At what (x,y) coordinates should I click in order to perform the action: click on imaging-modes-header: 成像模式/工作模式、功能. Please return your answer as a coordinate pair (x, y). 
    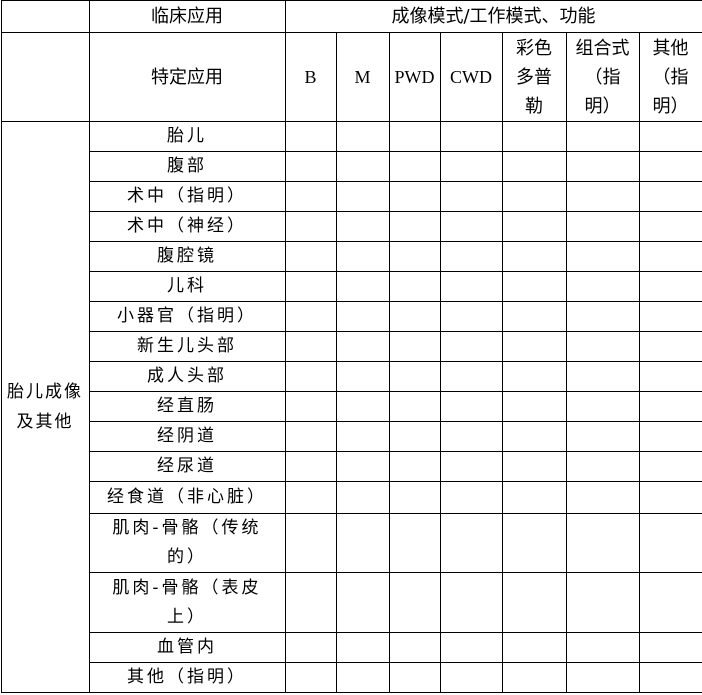
    Looking at the image, I should click on (493, 16).